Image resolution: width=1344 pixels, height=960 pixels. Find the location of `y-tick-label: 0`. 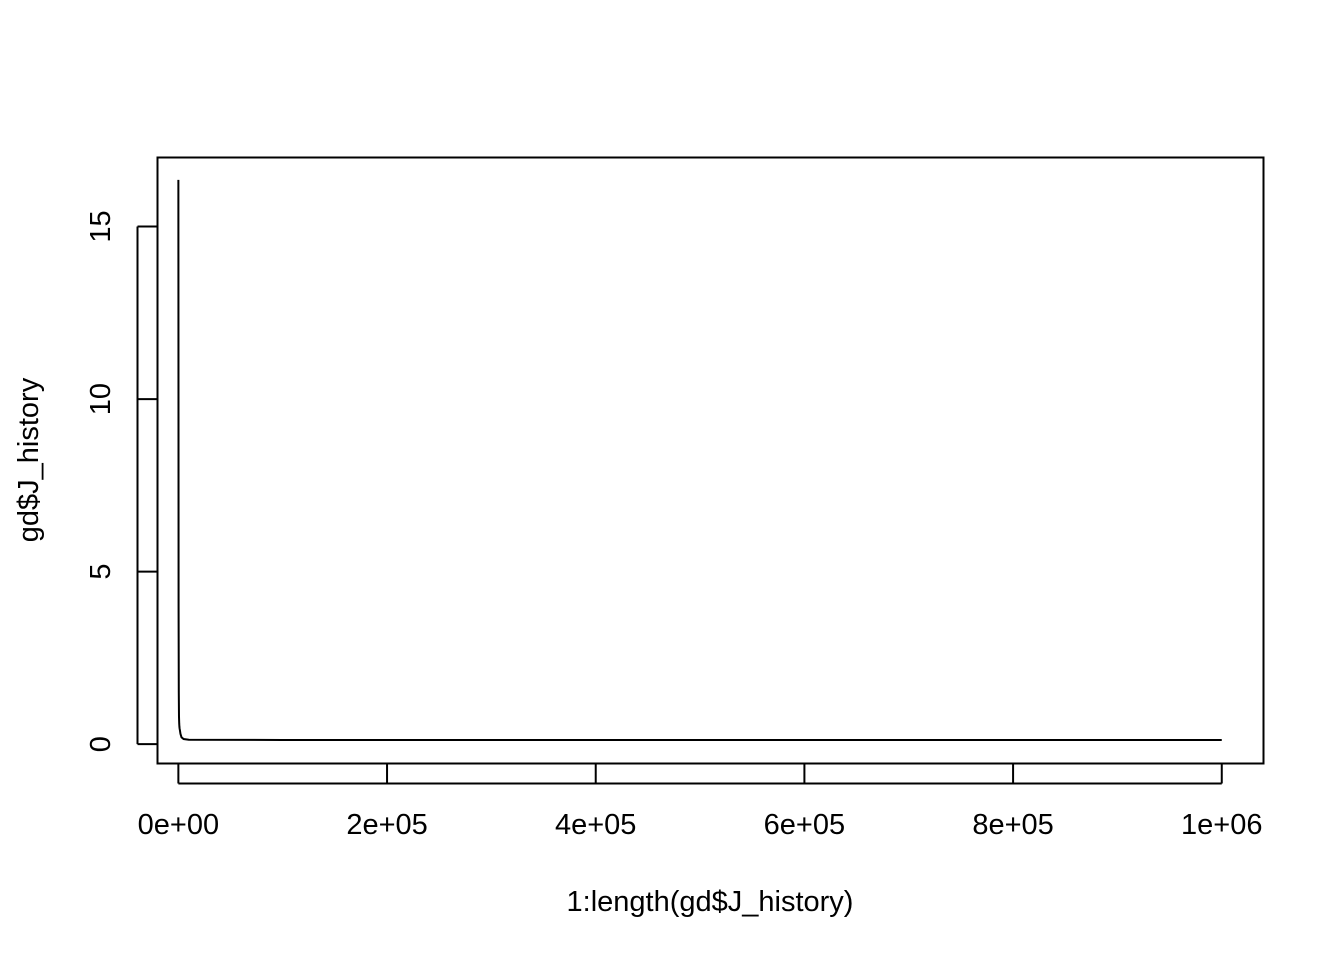

y-tick-label: 0 is located at coordinates (101, 744).